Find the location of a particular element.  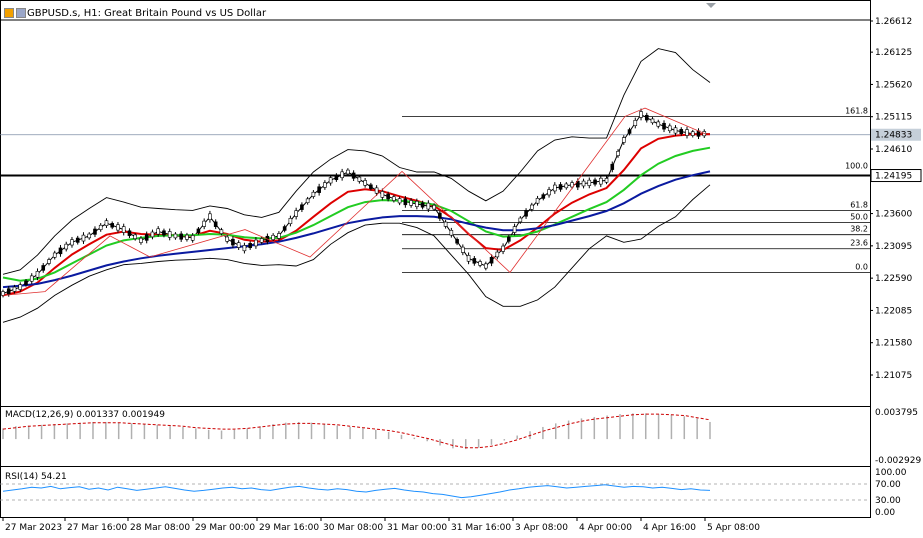

current-price-box is located at coordinates (896, 134).